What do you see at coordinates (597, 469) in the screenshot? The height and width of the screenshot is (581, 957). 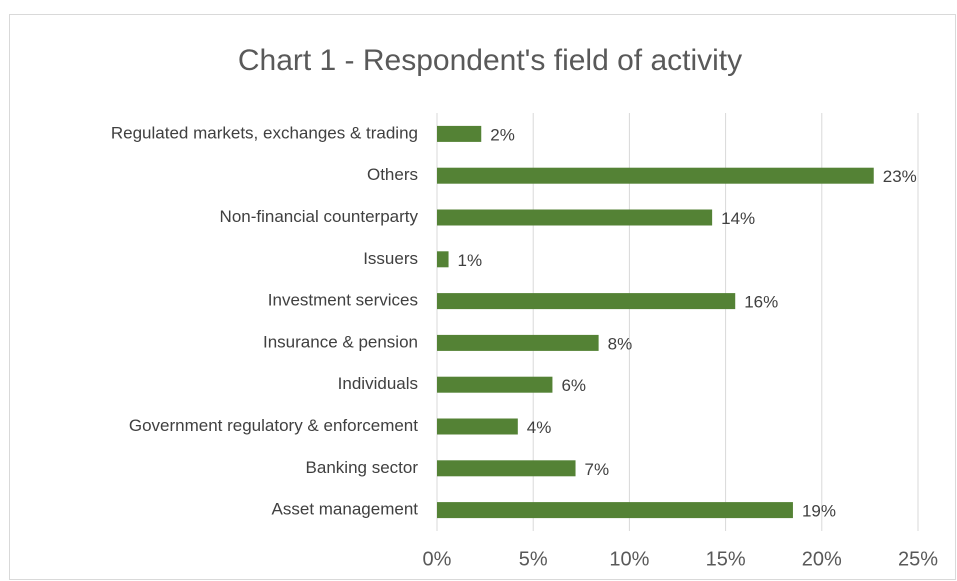 I see `value-label: 7%` at bounding box center [597, 469].